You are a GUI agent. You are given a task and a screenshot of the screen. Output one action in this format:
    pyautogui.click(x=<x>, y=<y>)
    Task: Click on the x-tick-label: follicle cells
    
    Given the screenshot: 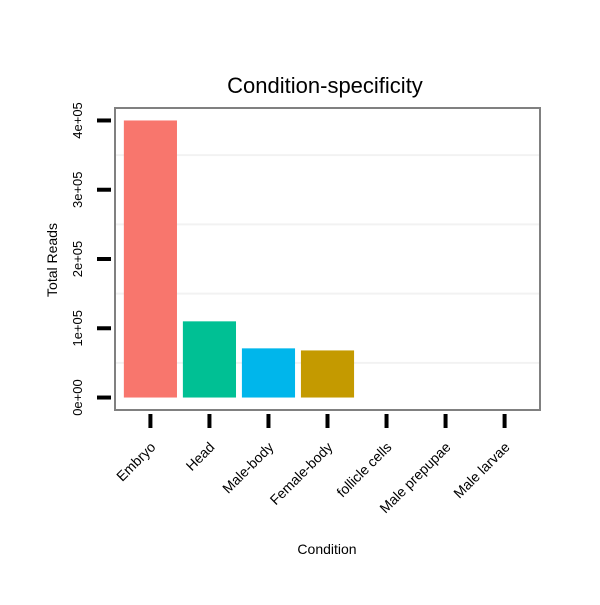 What is the action you would take?
    pyautogui.click(x=363, y=469)
    